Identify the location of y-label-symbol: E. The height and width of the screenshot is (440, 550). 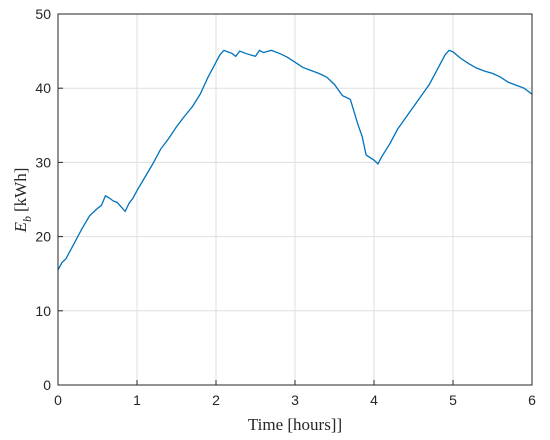
(20, 227).